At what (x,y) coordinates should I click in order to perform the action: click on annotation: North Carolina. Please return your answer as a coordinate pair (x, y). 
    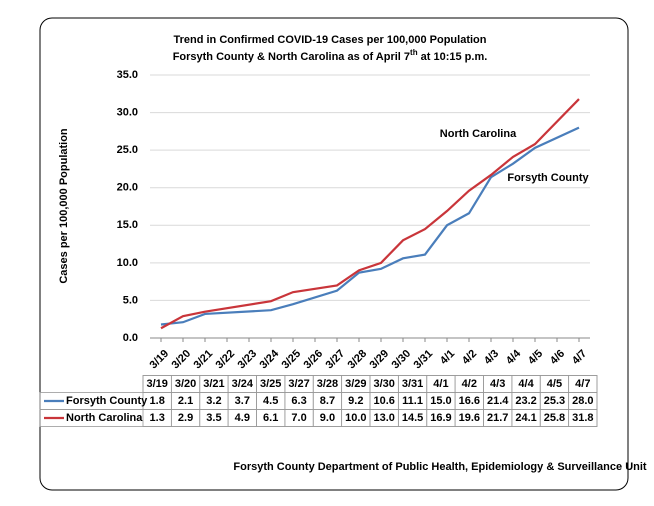
    Looking at the image, I should click on (478, 134).